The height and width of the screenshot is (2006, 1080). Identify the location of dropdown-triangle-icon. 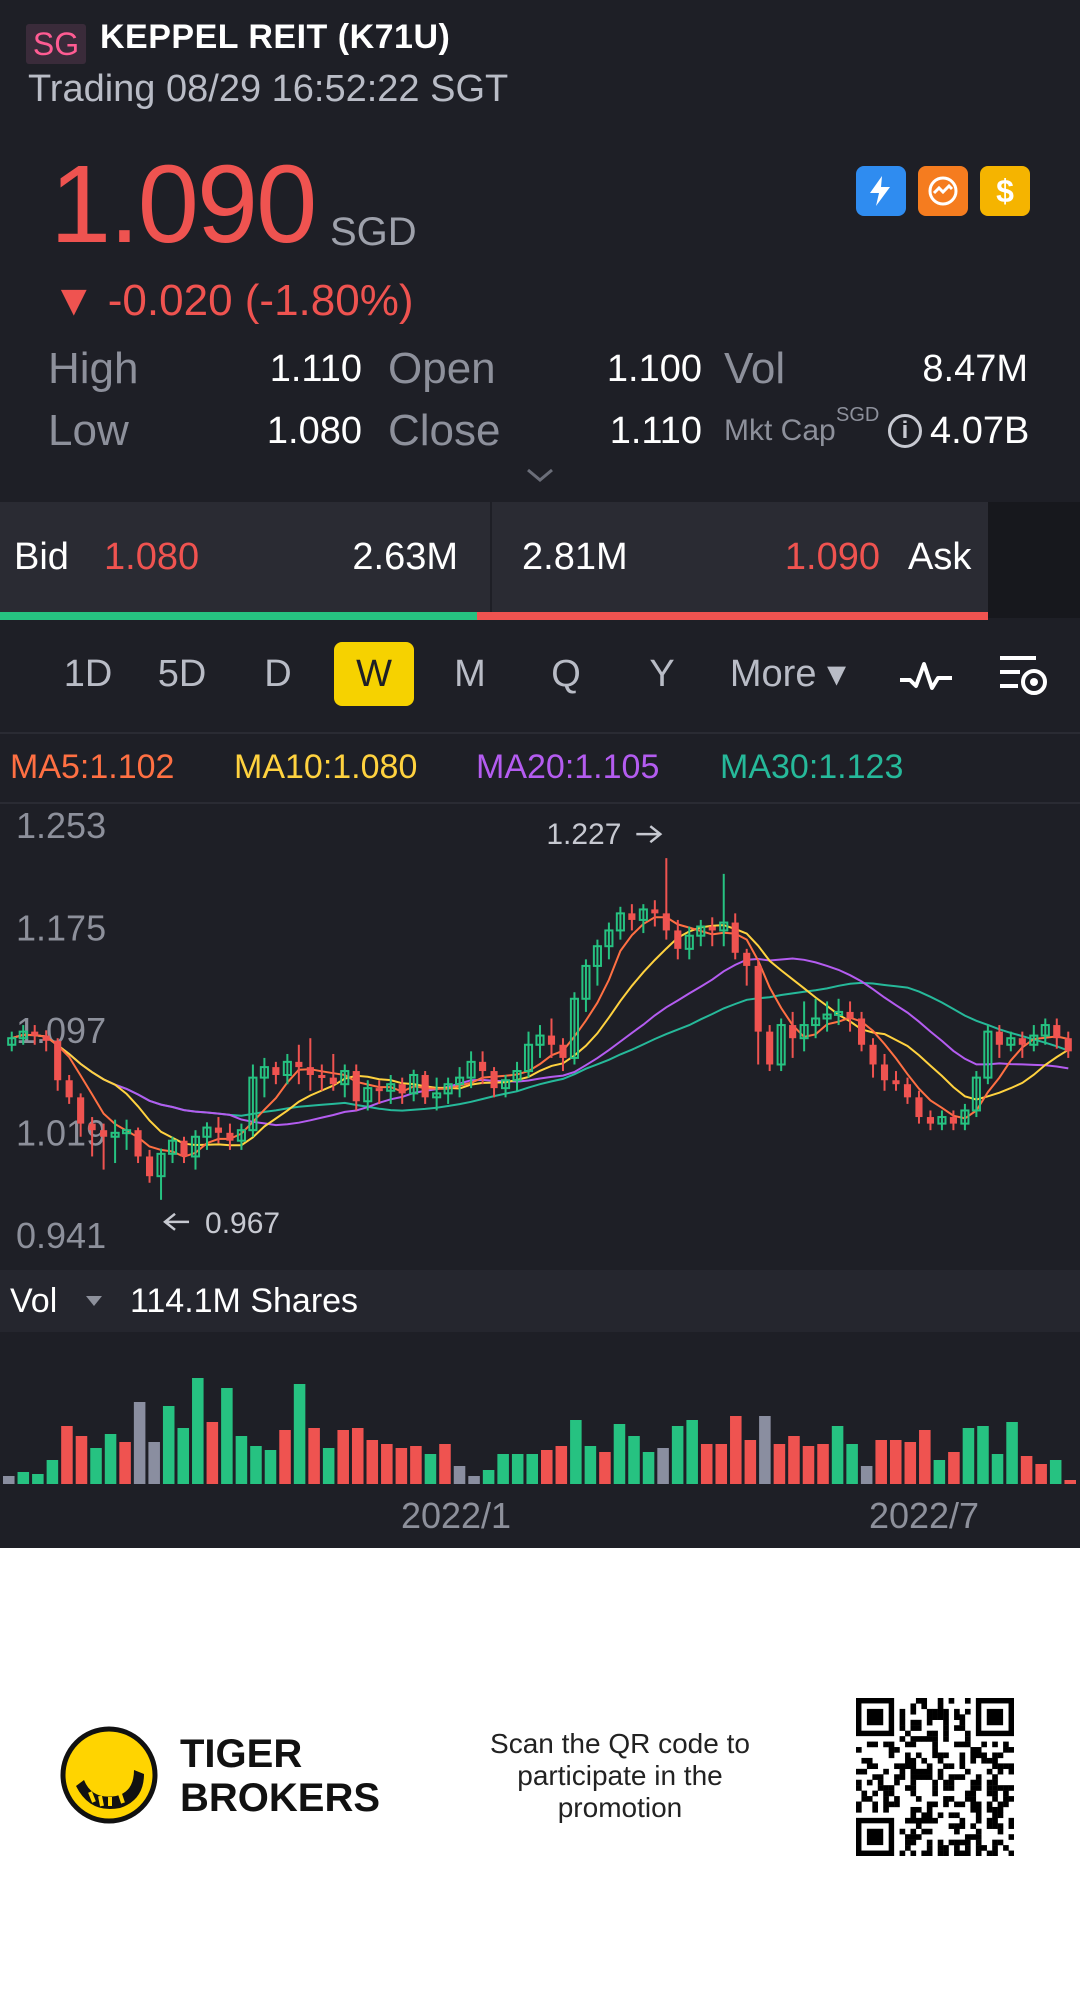
(94, 1300).